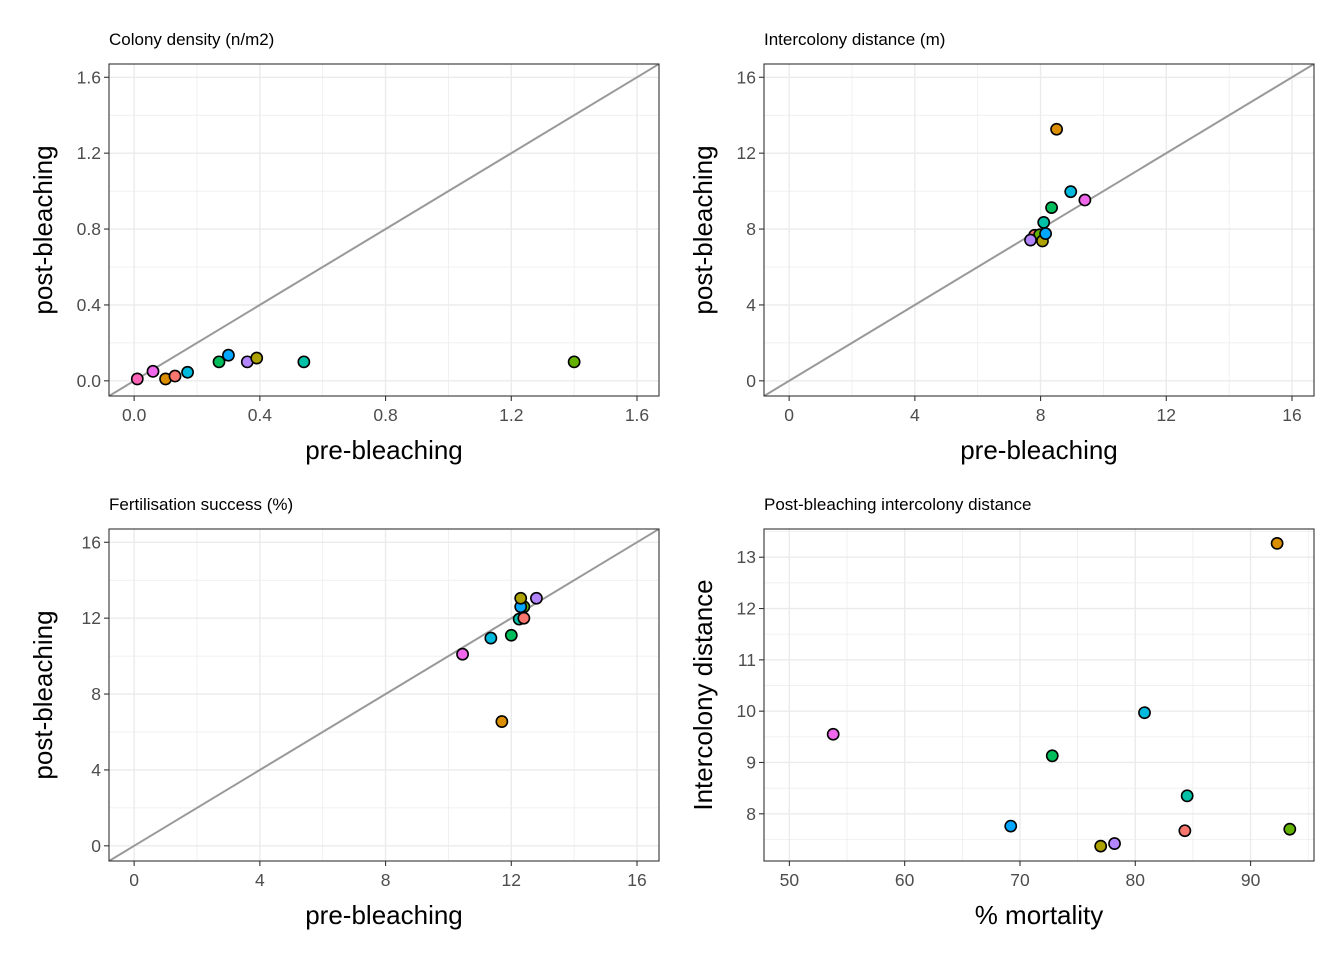 The width and height of the screenshot is (1344, 960). Describe the element at coordinates (1251, 880) in the screenshot. I see `x-tick-label: 90` at that location.